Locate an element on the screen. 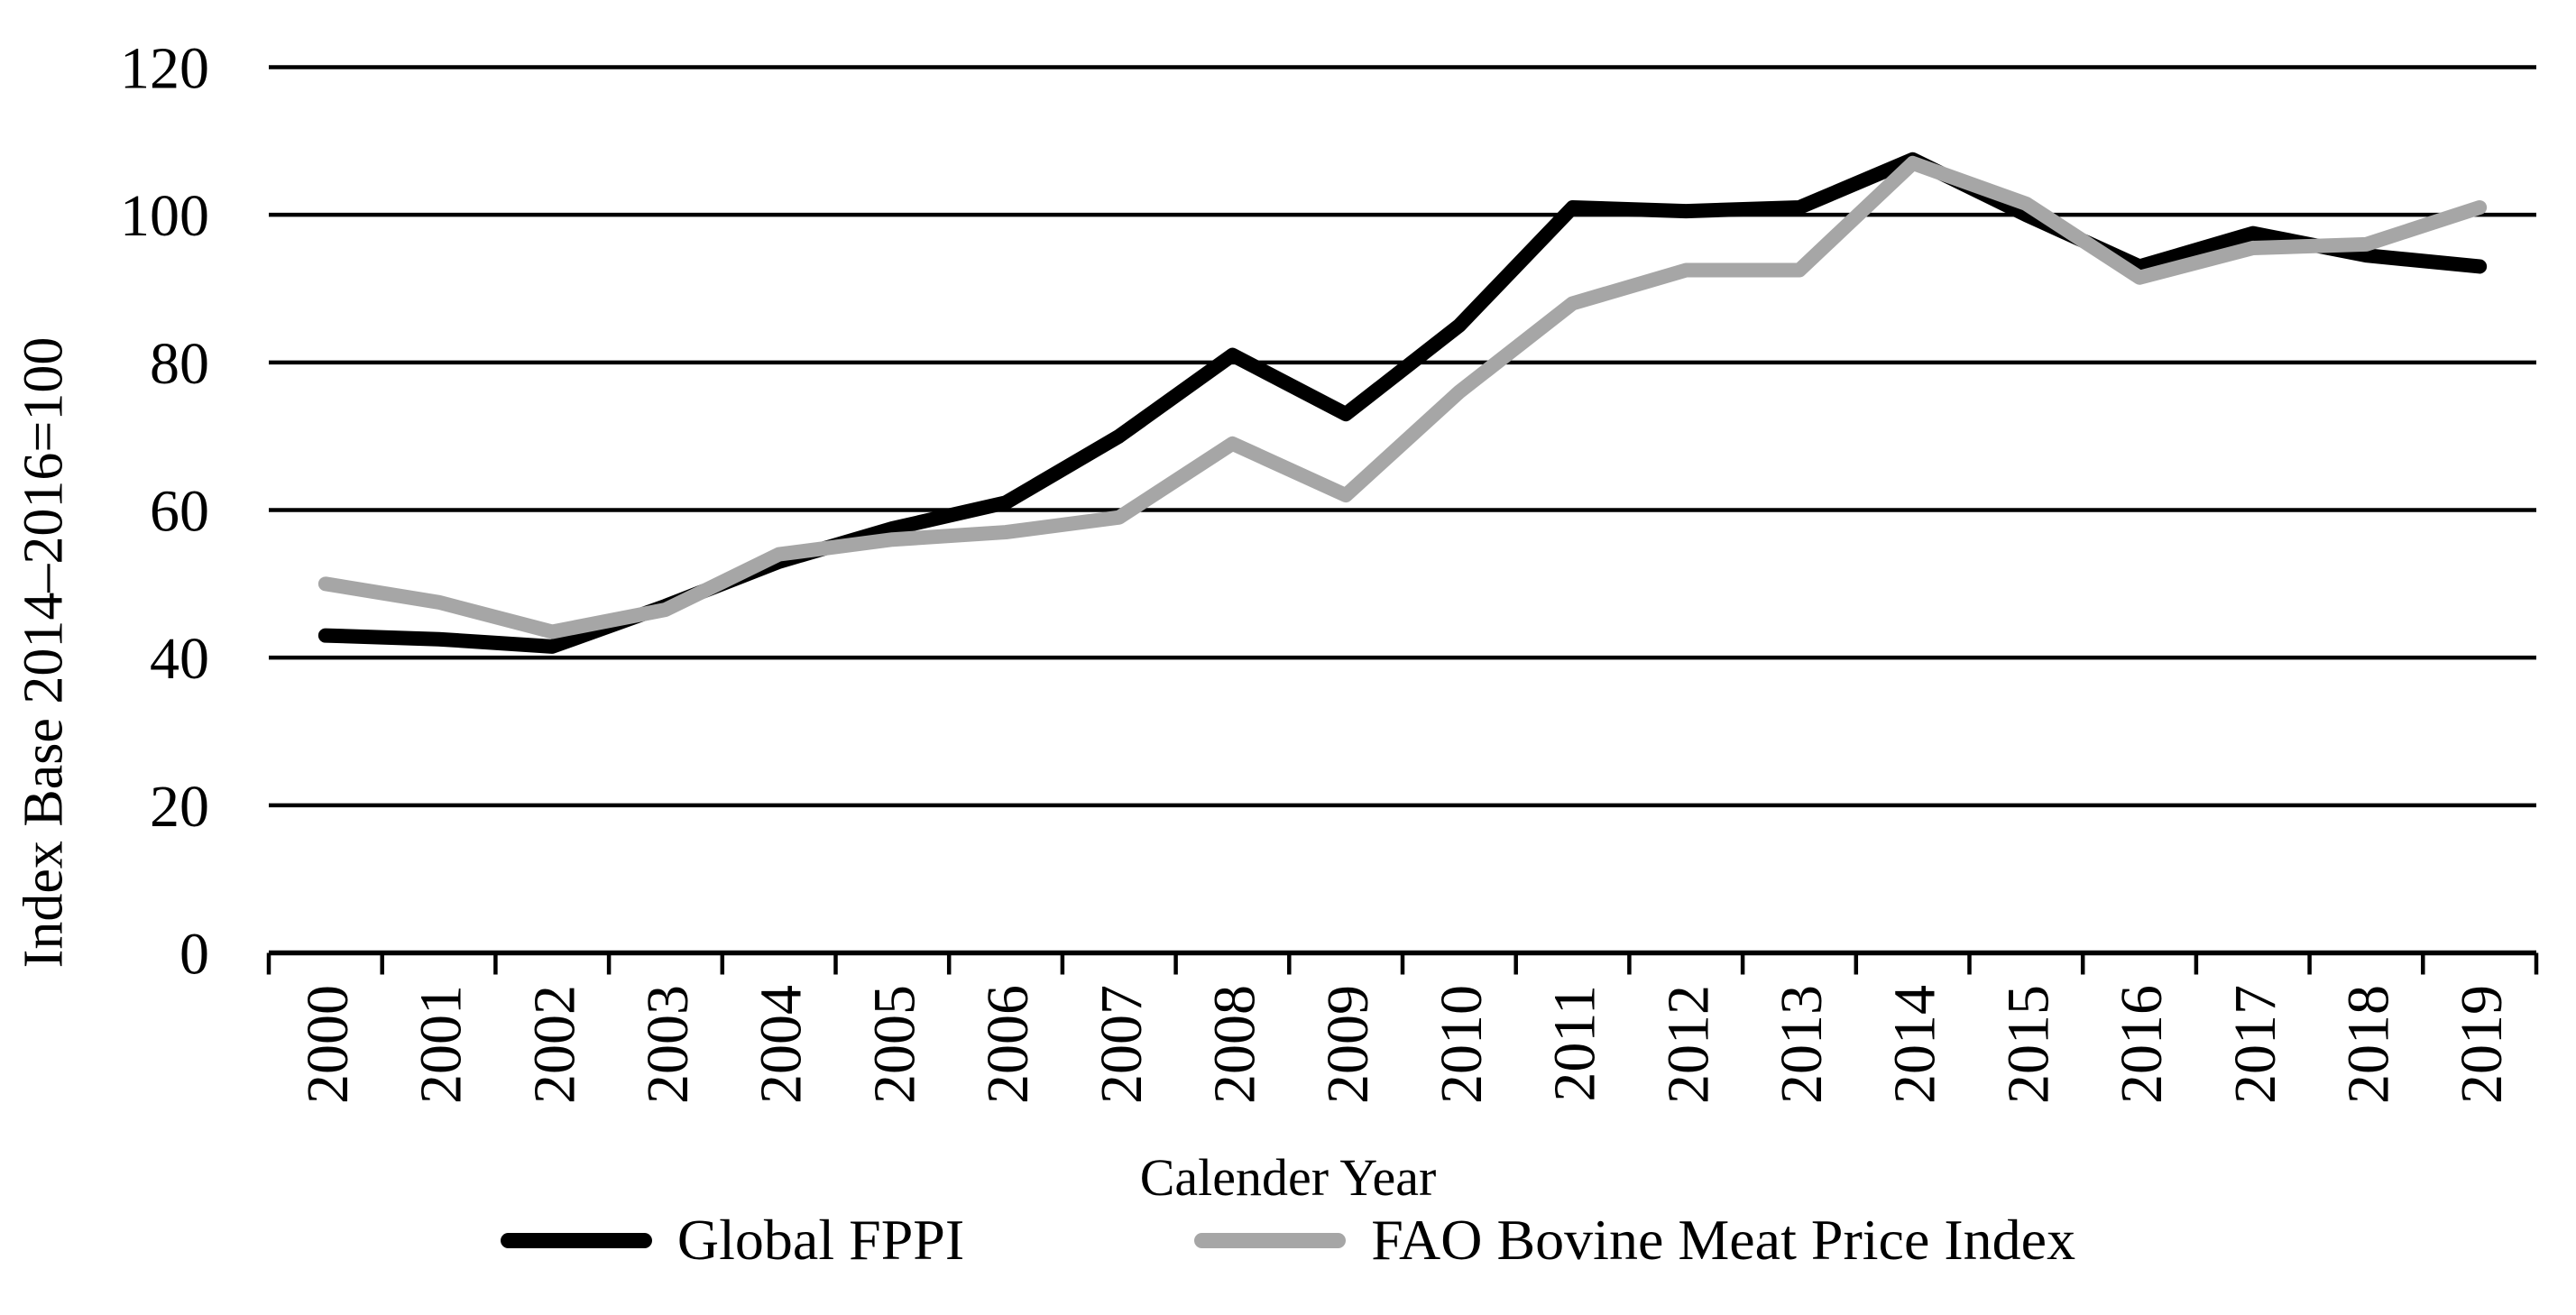 This screenshot has width=2576, height=1315. x-tick-label: 2006 is located at coordinates (1008, 1044).